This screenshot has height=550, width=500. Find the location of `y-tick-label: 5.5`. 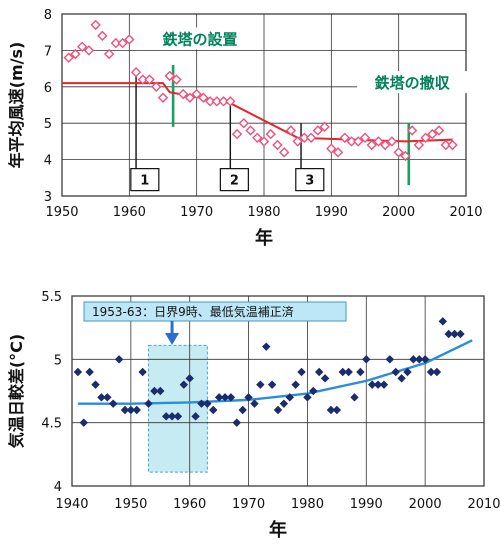

y-tick-label: 5.5 is located at coordinates (51, 297).